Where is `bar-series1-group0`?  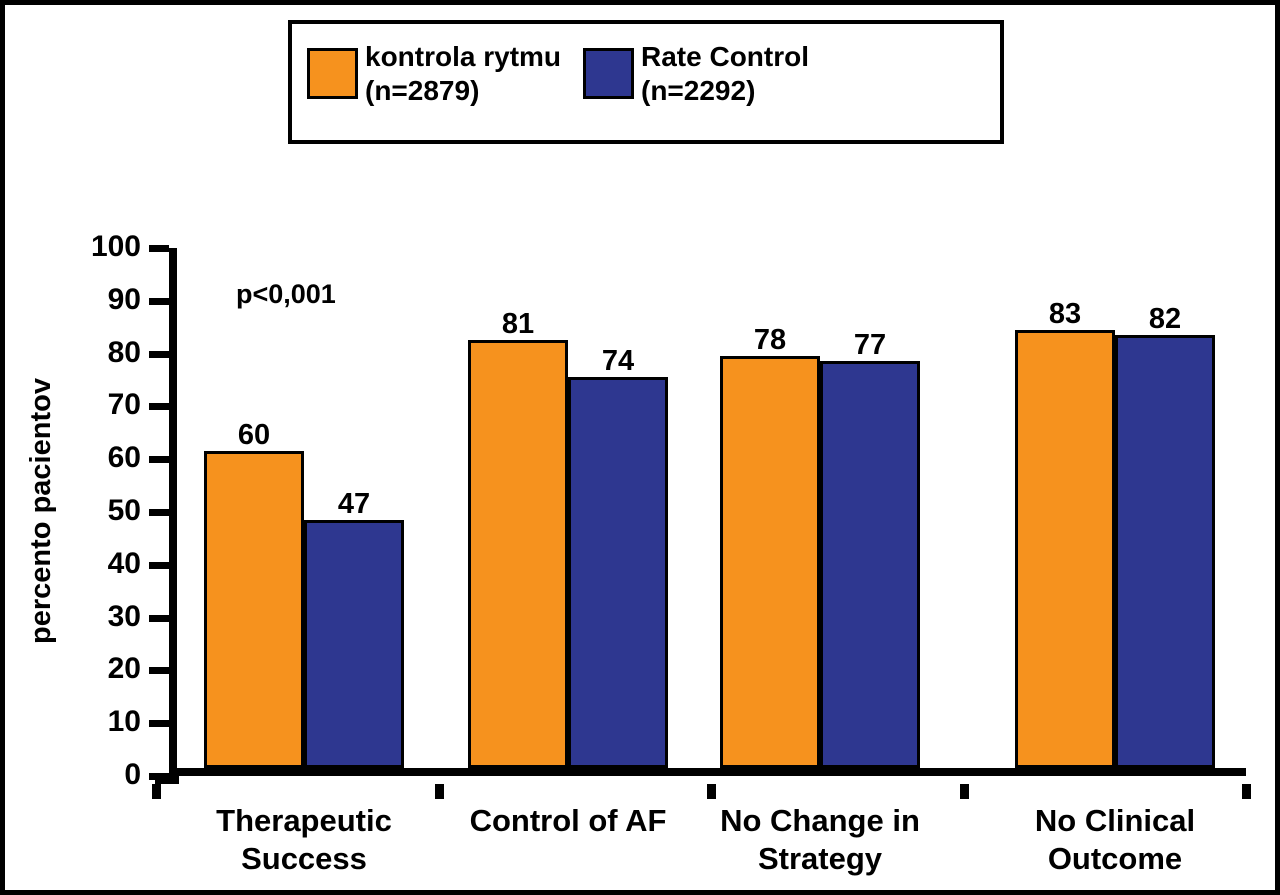
bar-series1-group0 is located at coordinates (354, 643).